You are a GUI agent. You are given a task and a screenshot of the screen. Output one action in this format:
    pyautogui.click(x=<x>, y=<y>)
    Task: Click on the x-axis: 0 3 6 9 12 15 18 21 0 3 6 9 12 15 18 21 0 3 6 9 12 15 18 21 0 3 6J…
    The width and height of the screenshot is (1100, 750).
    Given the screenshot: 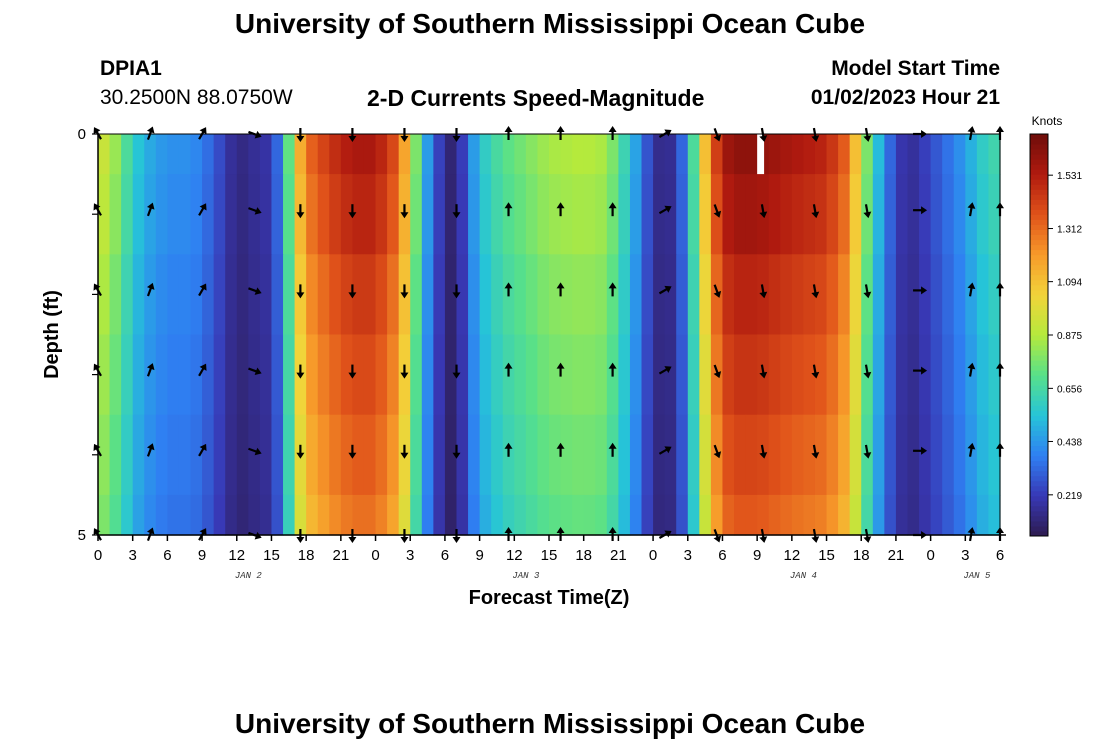 What is the action you would take?
    pyautogui.click(x=550, y=557)
    